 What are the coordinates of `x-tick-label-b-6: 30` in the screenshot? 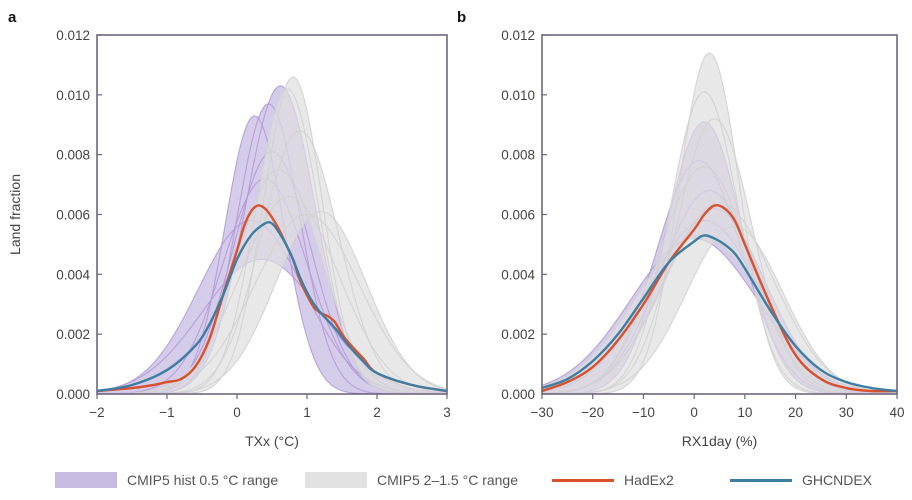 It's located at (846, 412).